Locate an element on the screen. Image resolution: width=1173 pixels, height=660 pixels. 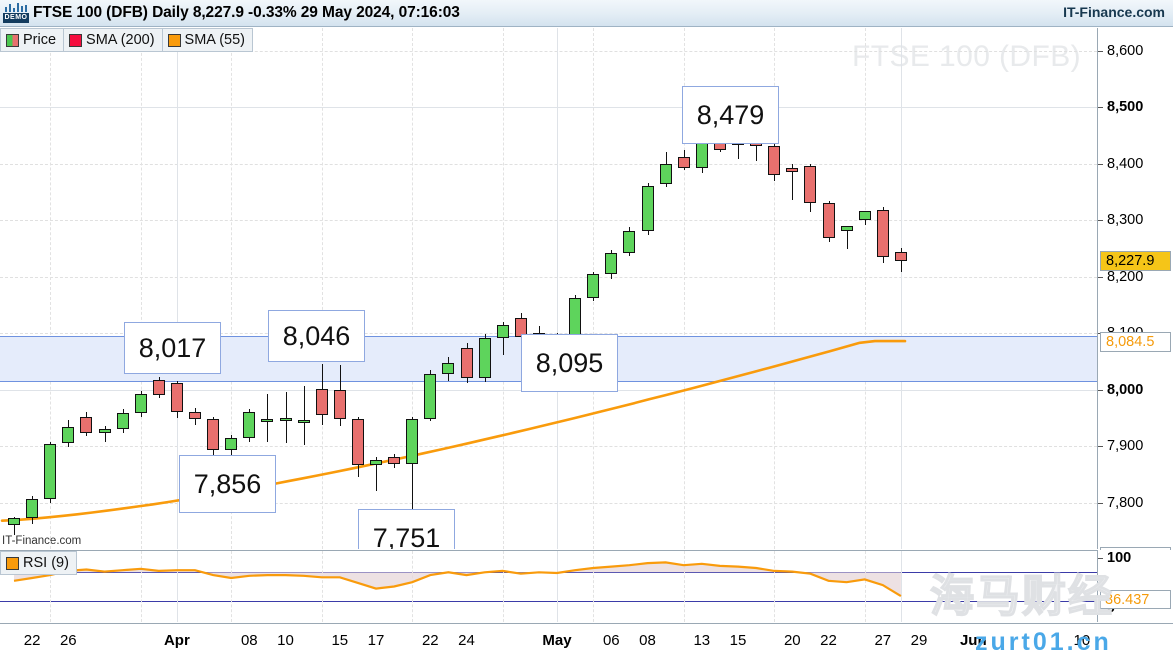
callout-8017: 8,017 is located at coordinates (172, 348).